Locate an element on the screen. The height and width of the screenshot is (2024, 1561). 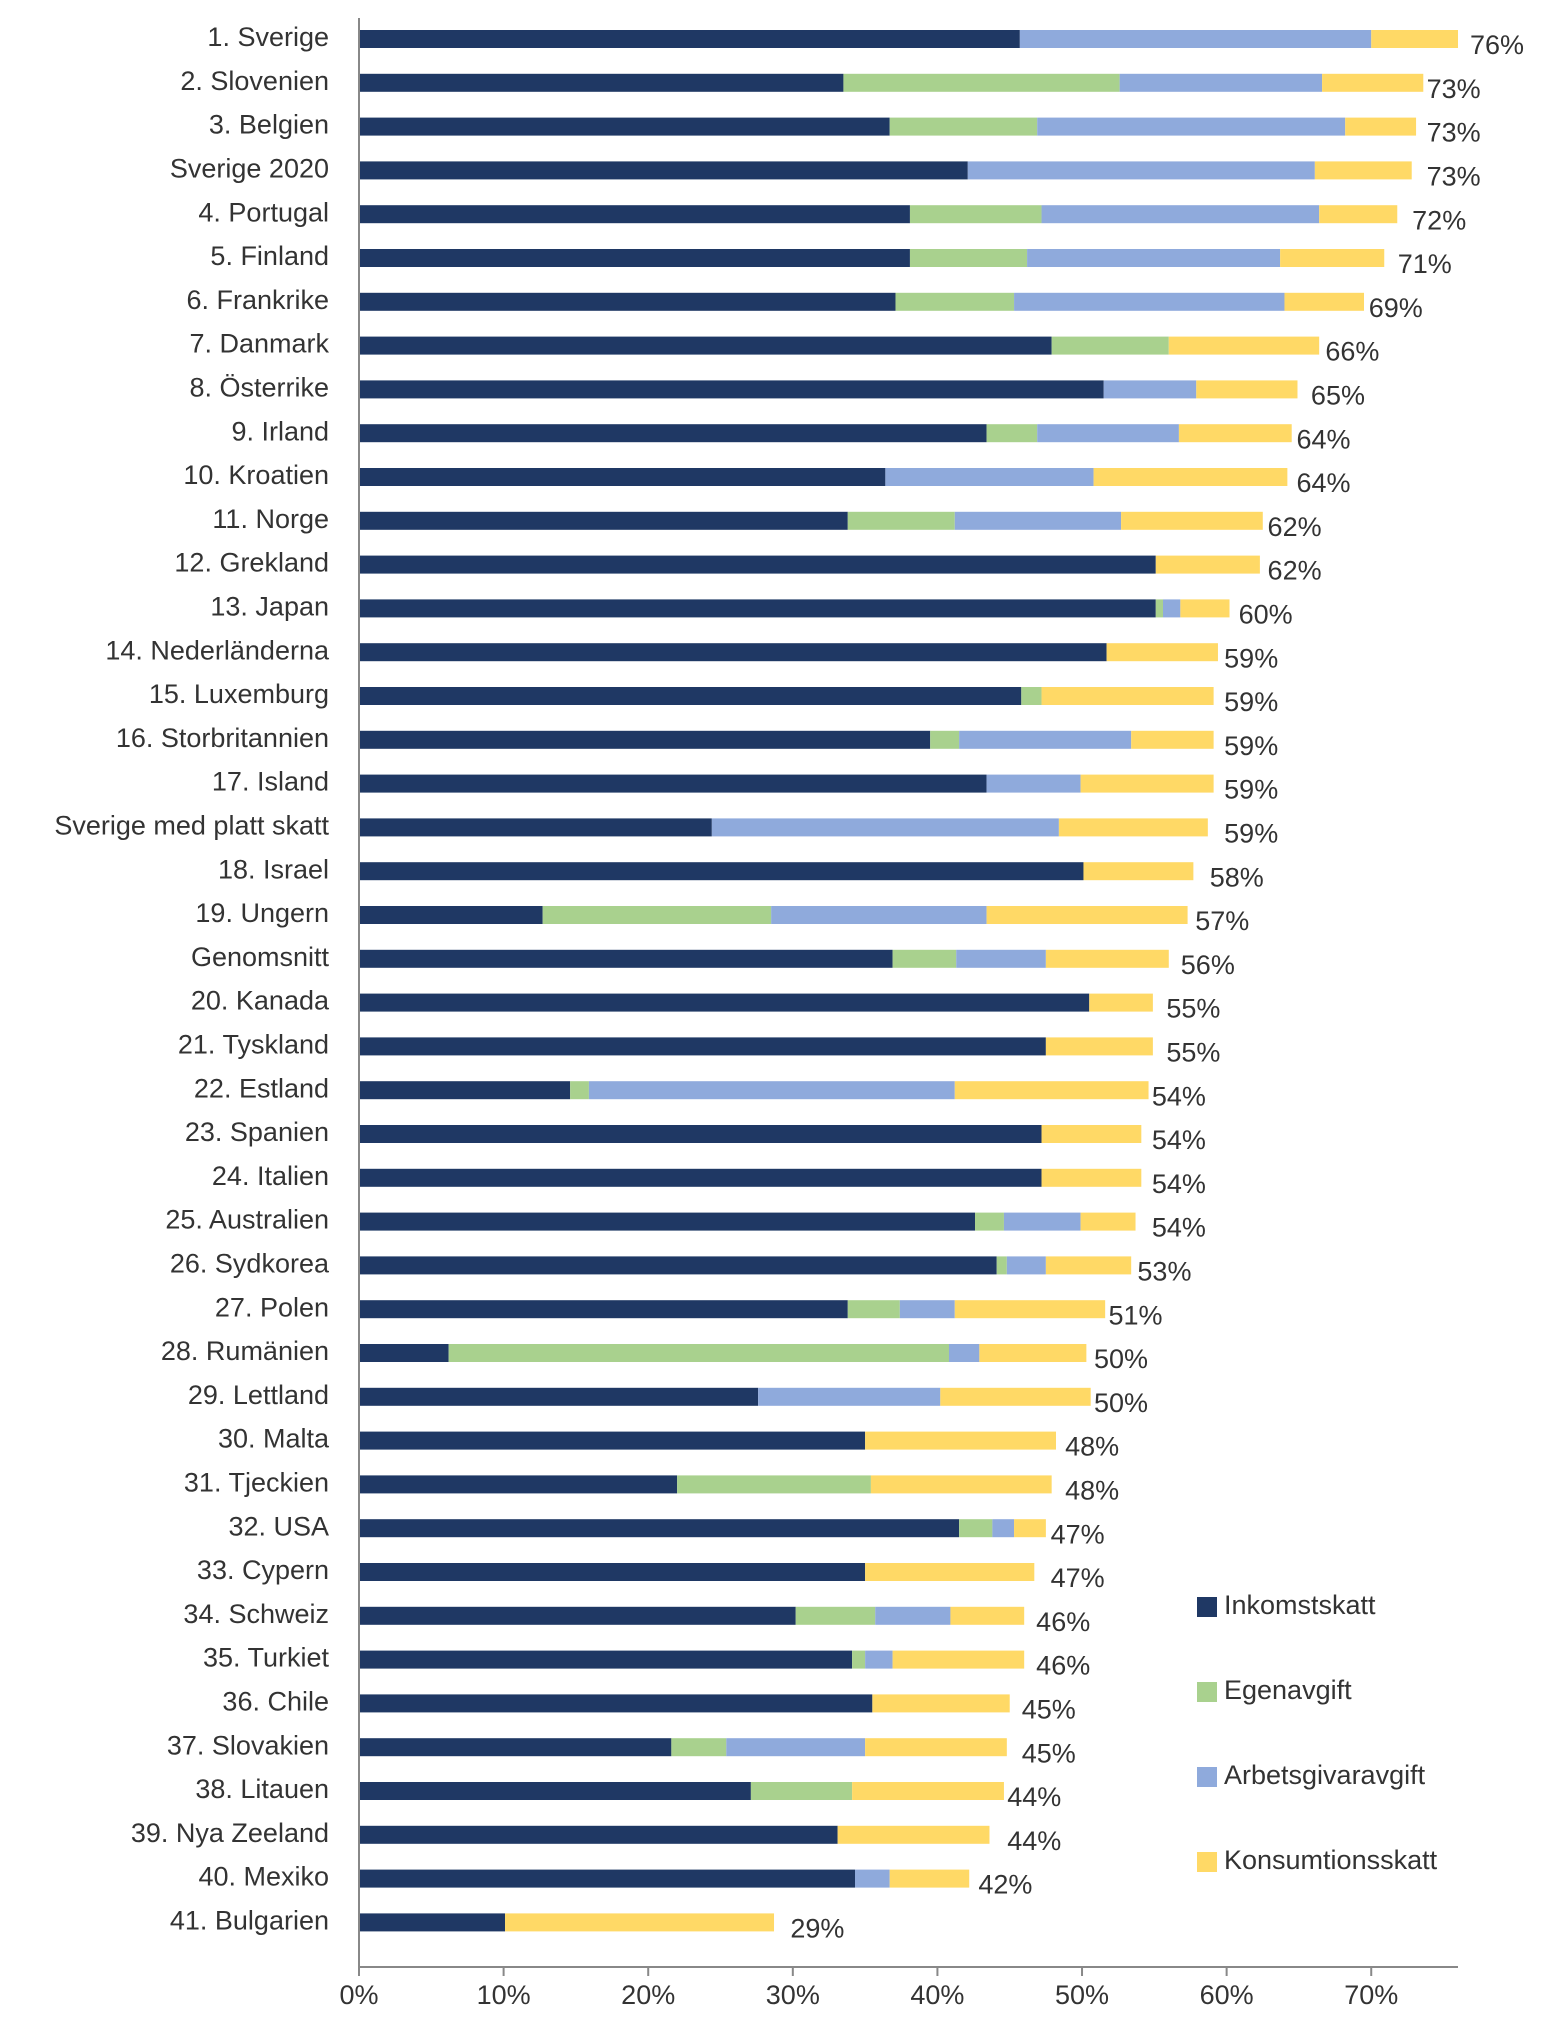
category-label: 13. Japan is located at coordinates (269, 607).